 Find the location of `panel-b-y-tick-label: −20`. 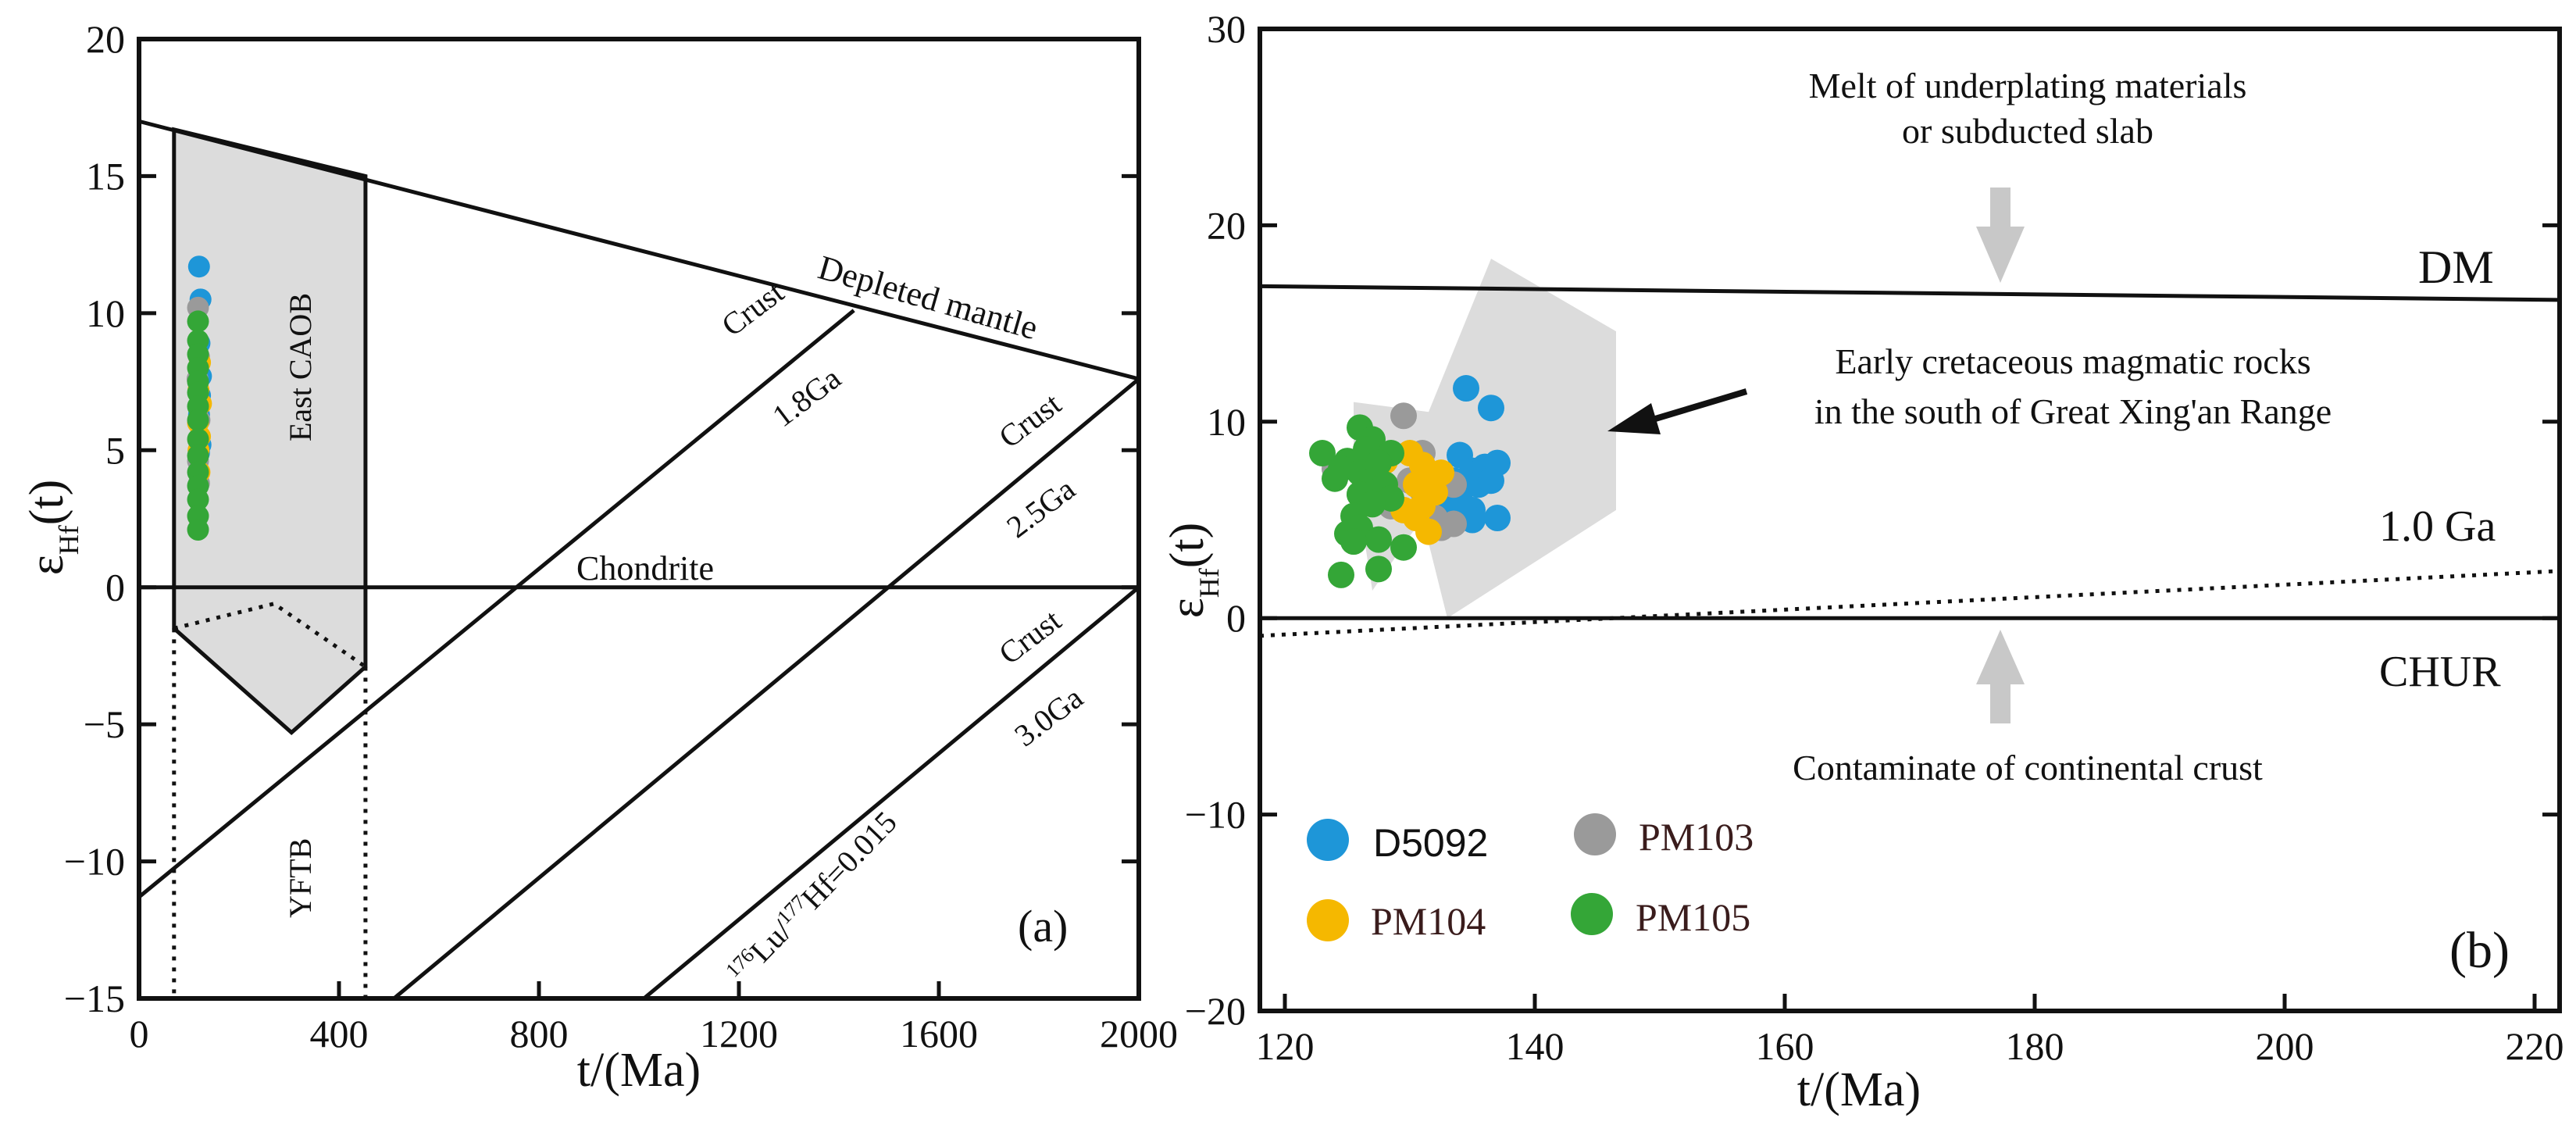

panel-b-y-tick-label: −20 is located at coordinates (1215, 1011).